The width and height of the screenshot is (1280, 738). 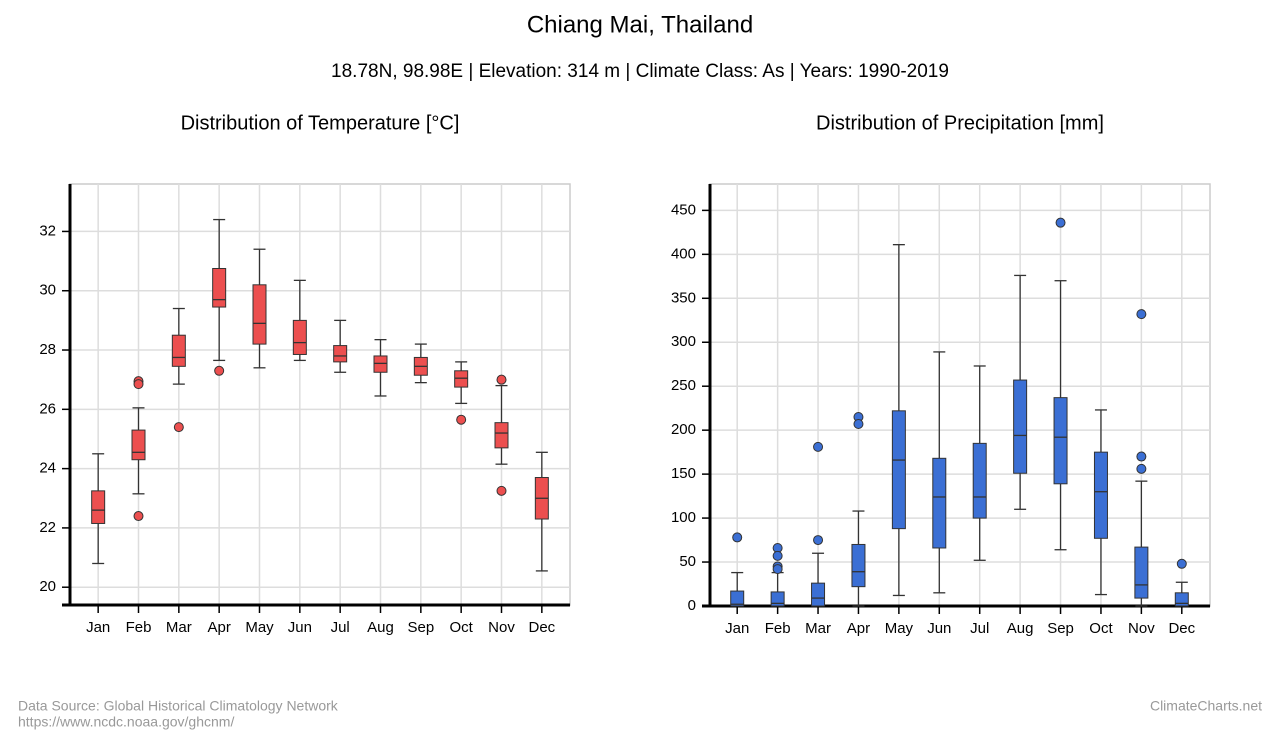 What do you see at coordinates (683, 385) in the screenshot?
I see `y-tick-label: 250` at bounding box center [683, 385].